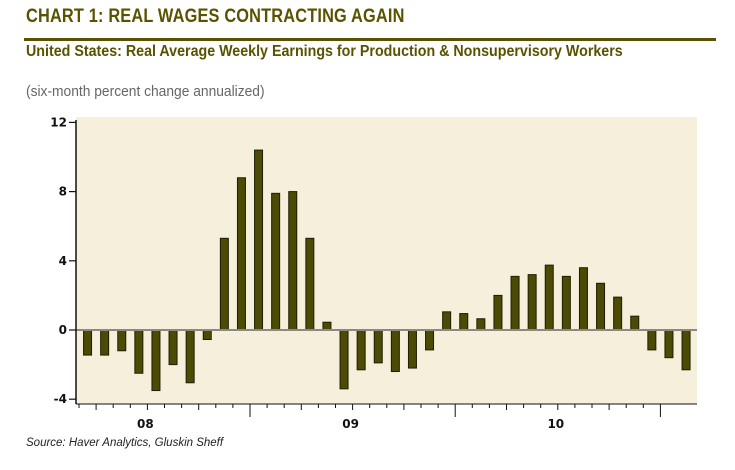 This screenshot has height=470, width=735. I want to click on x-tick-label: 10, so click(555, 424).